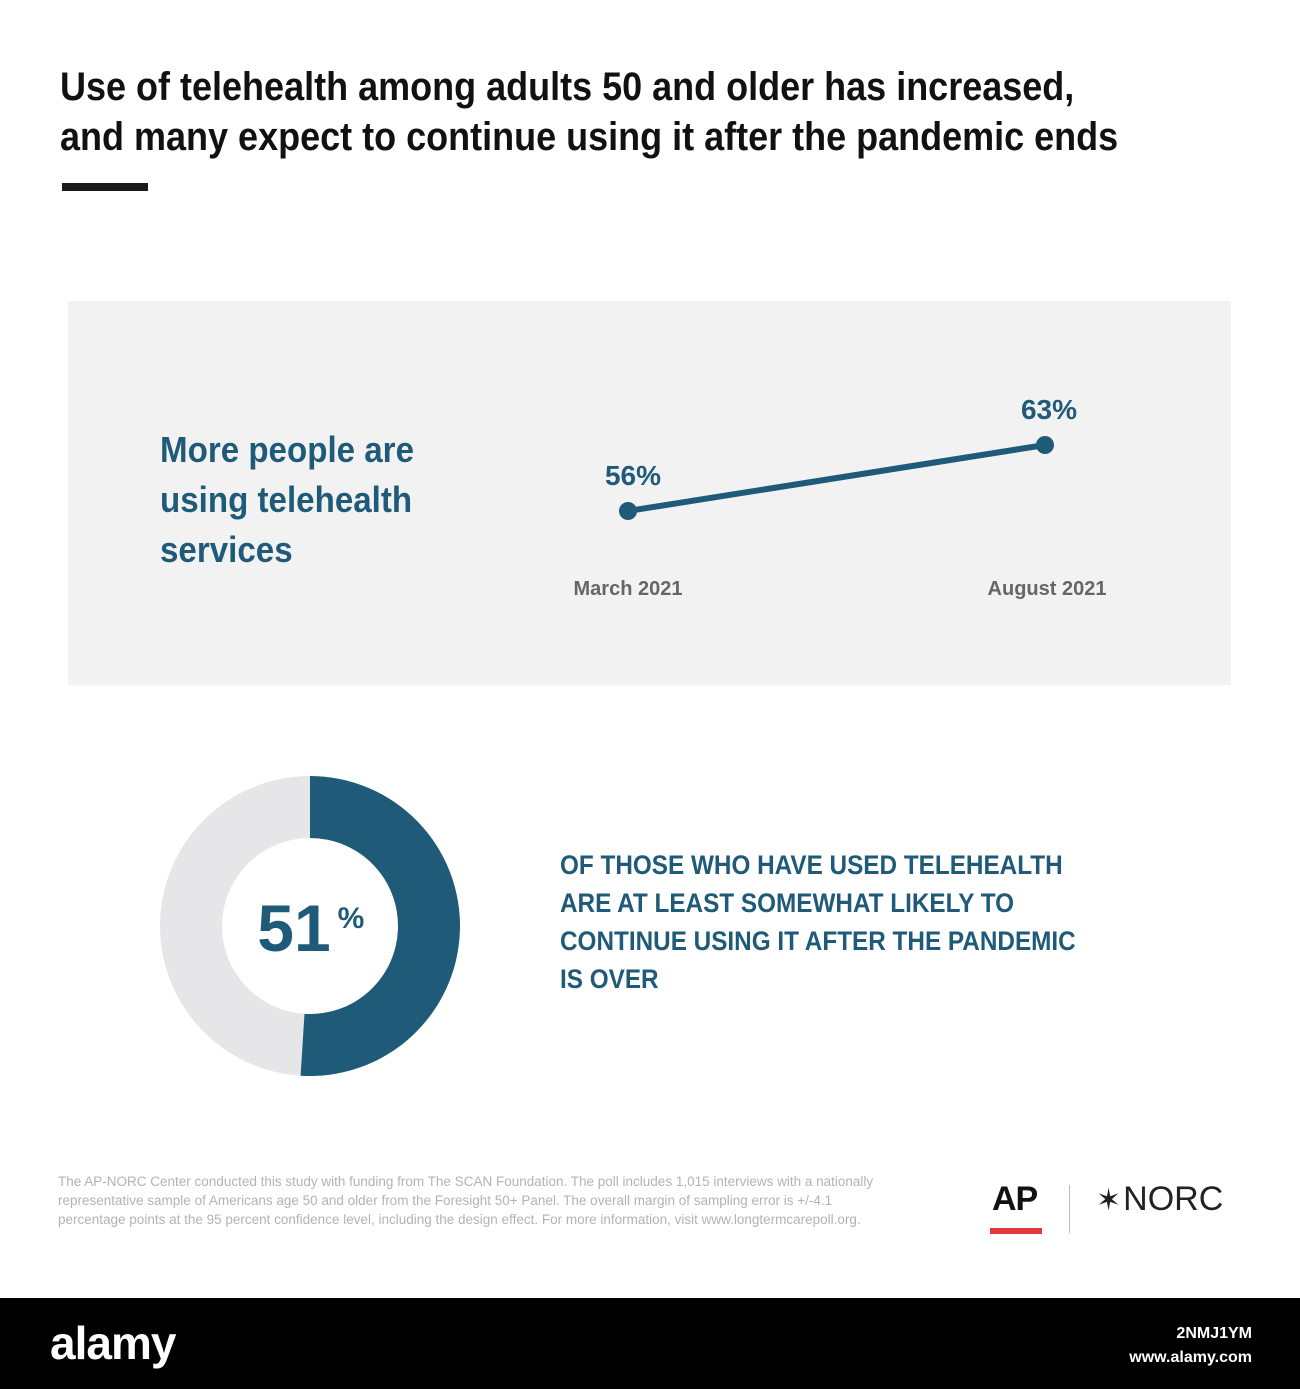 The height and width of the screenshot is (1389, 1300). Describe the element at coordinates (650, 1343) in the screenshot. I see `stock-banner` at that location.